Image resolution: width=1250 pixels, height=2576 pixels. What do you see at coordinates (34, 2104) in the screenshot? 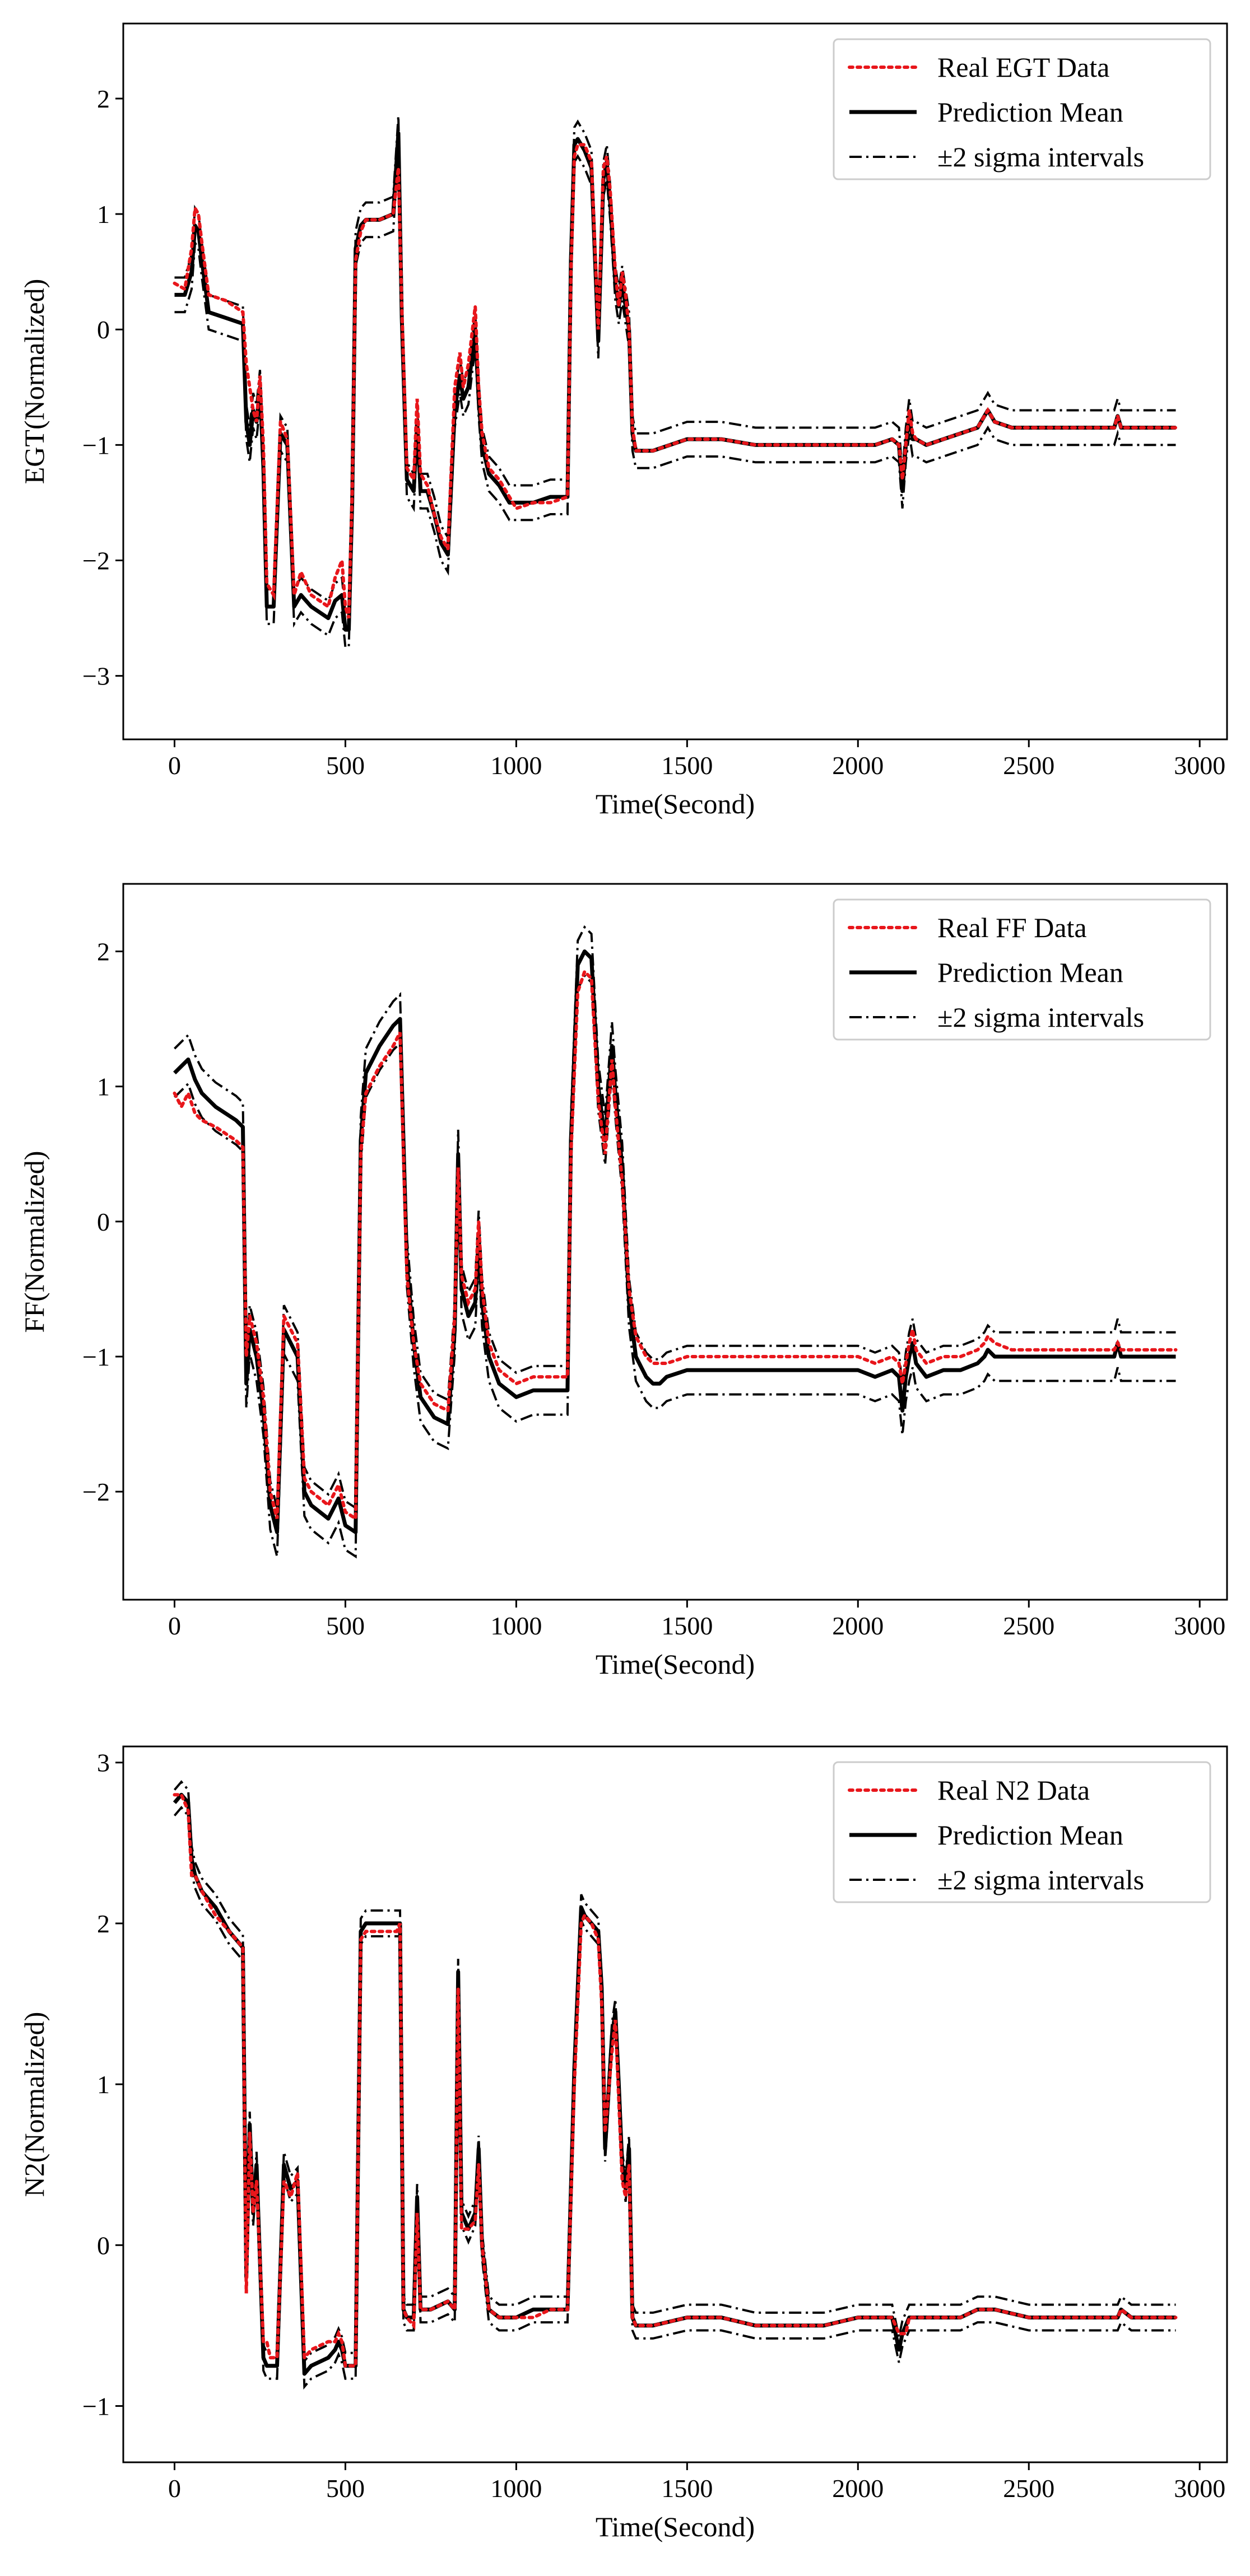
I see `y-axis-label: N2(Normalized)` at bounding box center [34, 2104].